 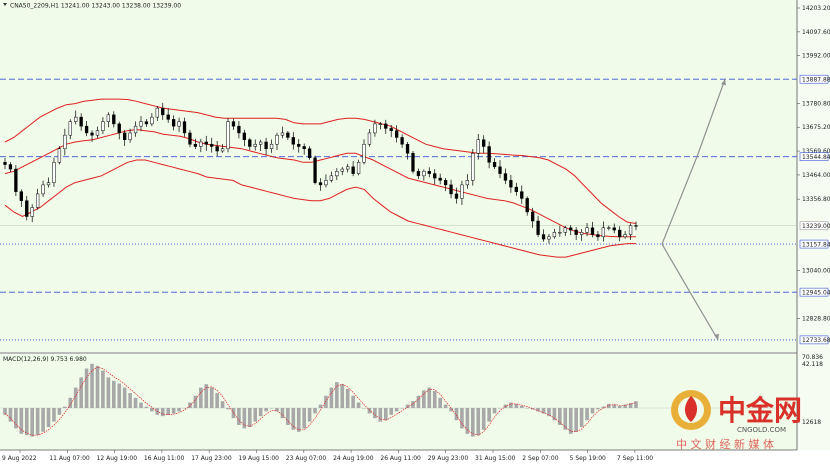 What do you see at coordinates (816, 175) in the screenshot?
I see `price-tick-label: 13464.00` at bounding box center [816, 175].